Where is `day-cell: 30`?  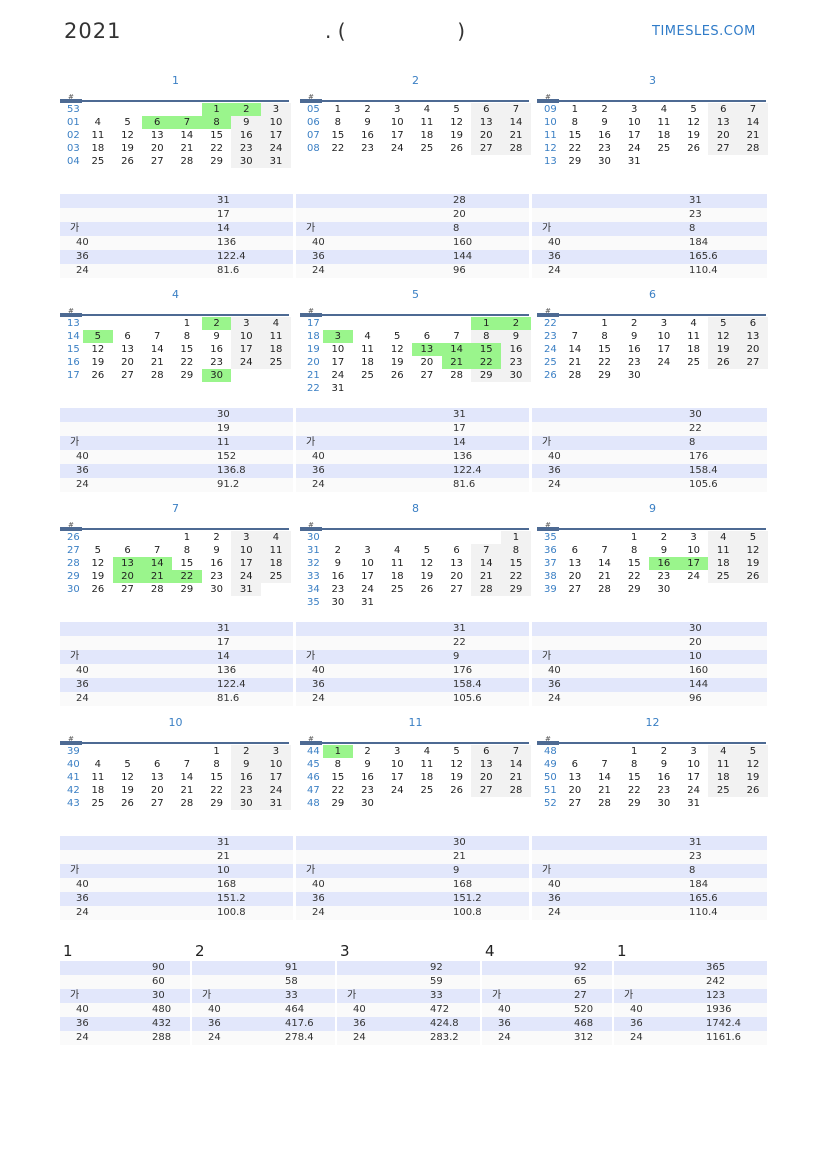
day-cell: 30 is located at coordinates (216, 375).